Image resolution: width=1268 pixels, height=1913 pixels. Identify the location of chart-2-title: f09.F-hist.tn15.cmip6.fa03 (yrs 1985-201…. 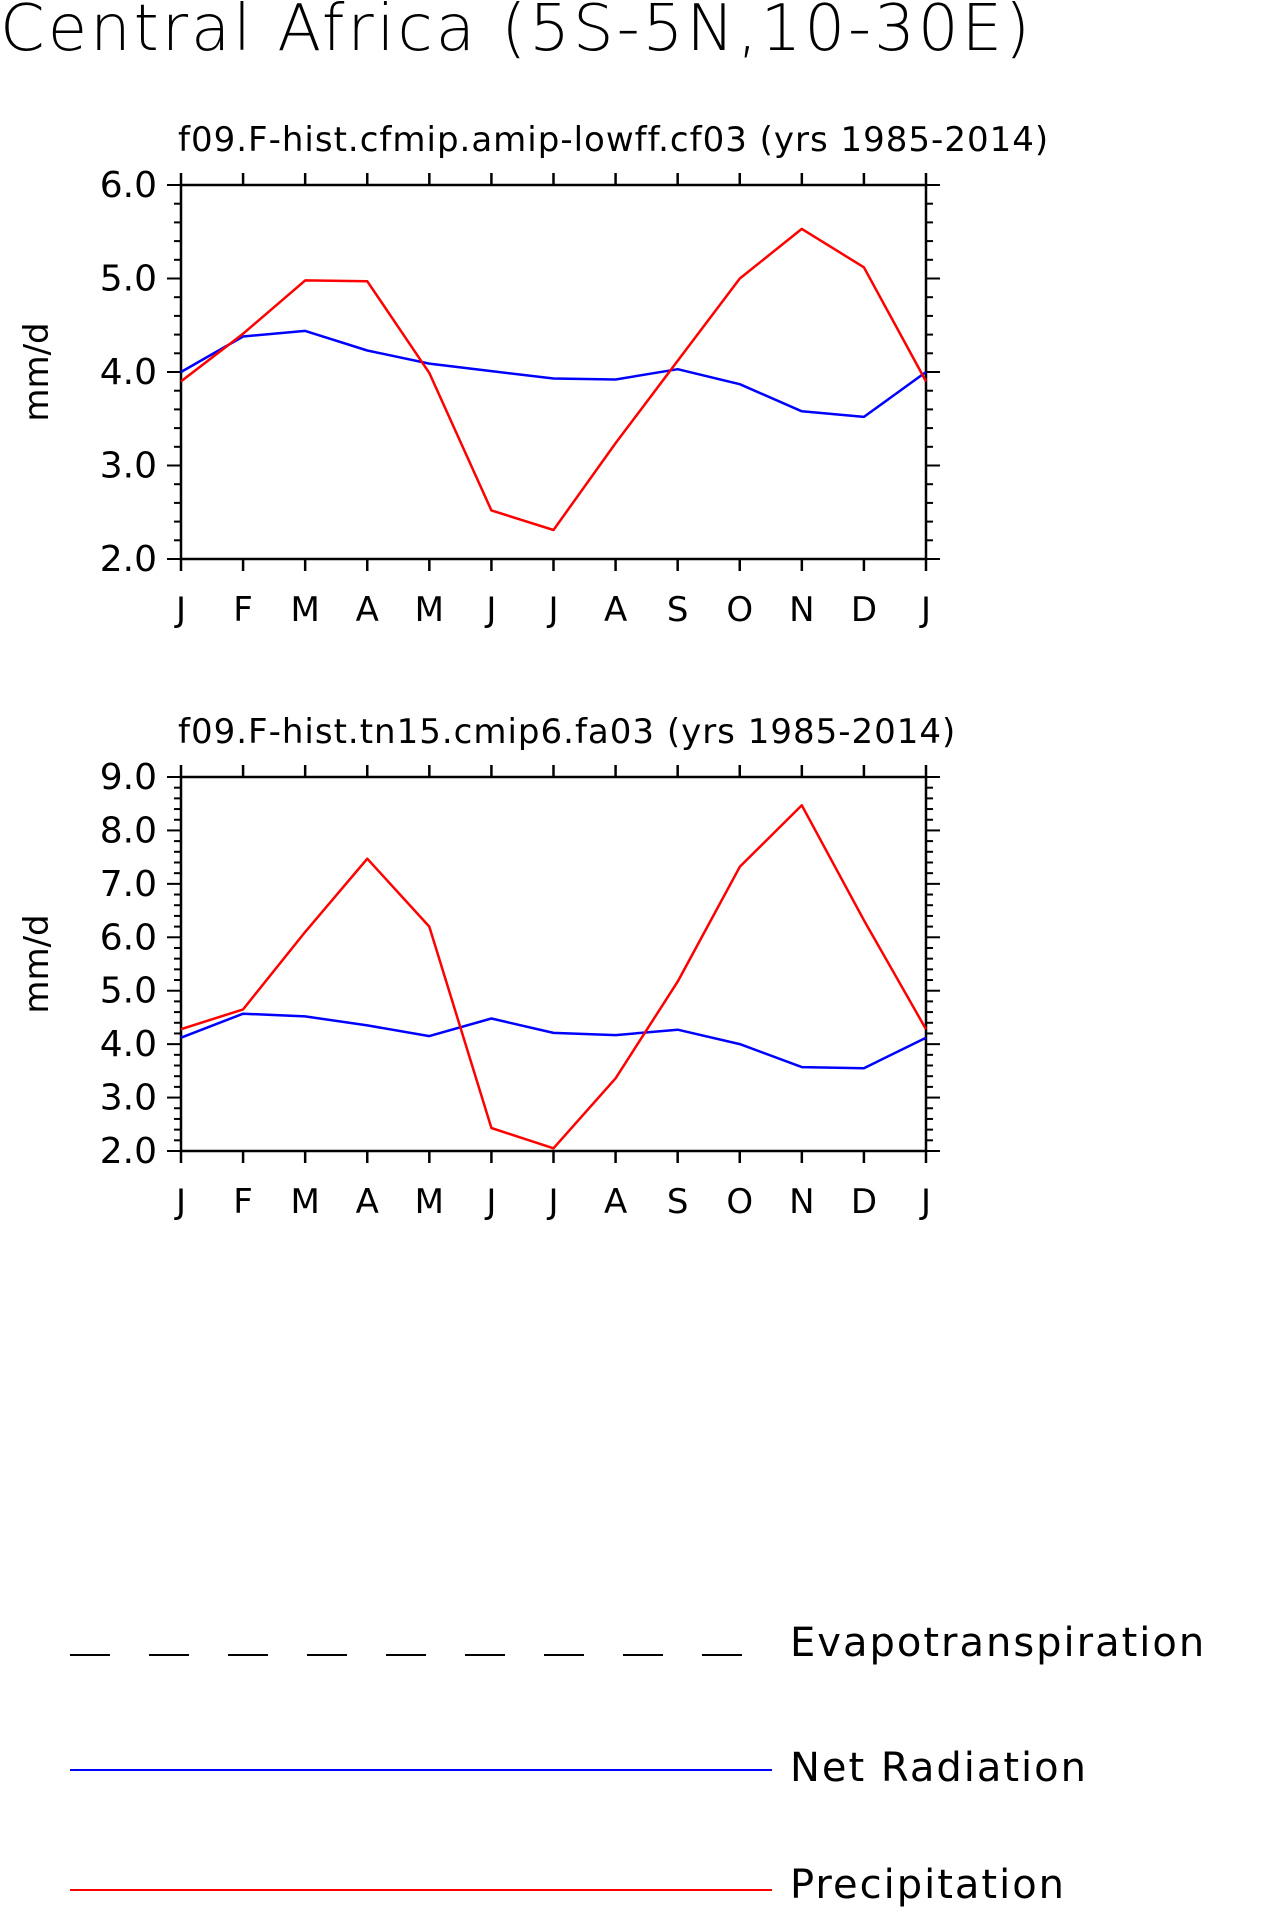
(567, 732).